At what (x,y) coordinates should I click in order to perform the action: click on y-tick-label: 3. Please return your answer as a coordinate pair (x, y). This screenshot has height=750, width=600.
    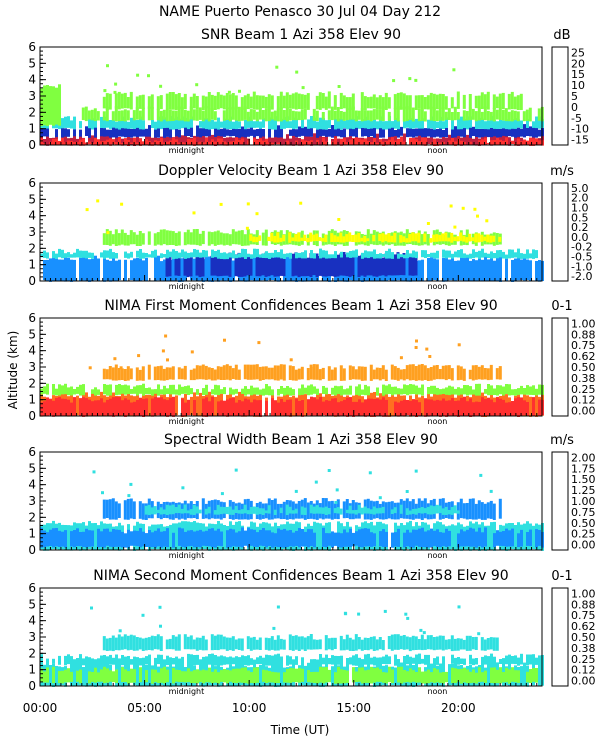
    Looking at the image, I should click on (32, 96).